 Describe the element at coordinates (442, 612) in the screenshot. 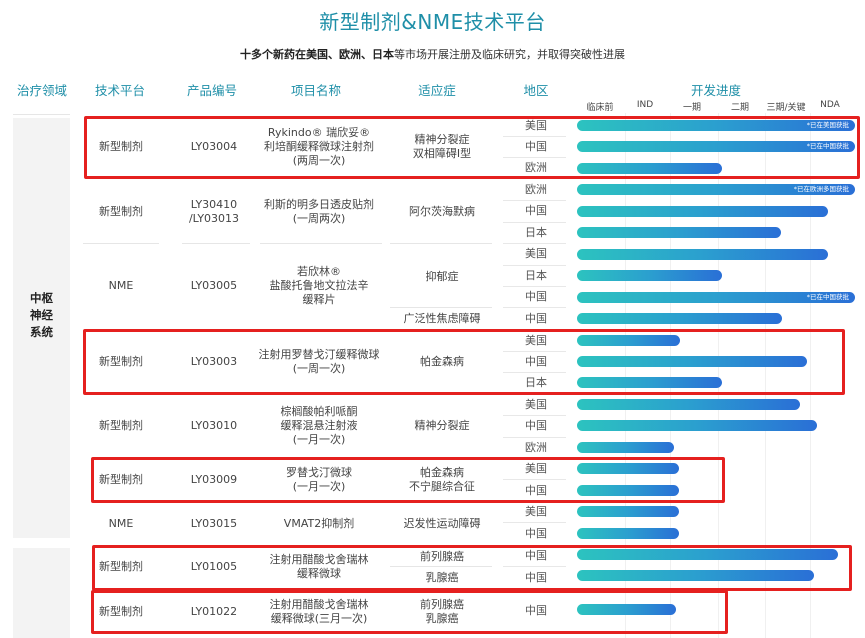

I see `indication-cell: 前列腺癌 乳腺癌` at that location.